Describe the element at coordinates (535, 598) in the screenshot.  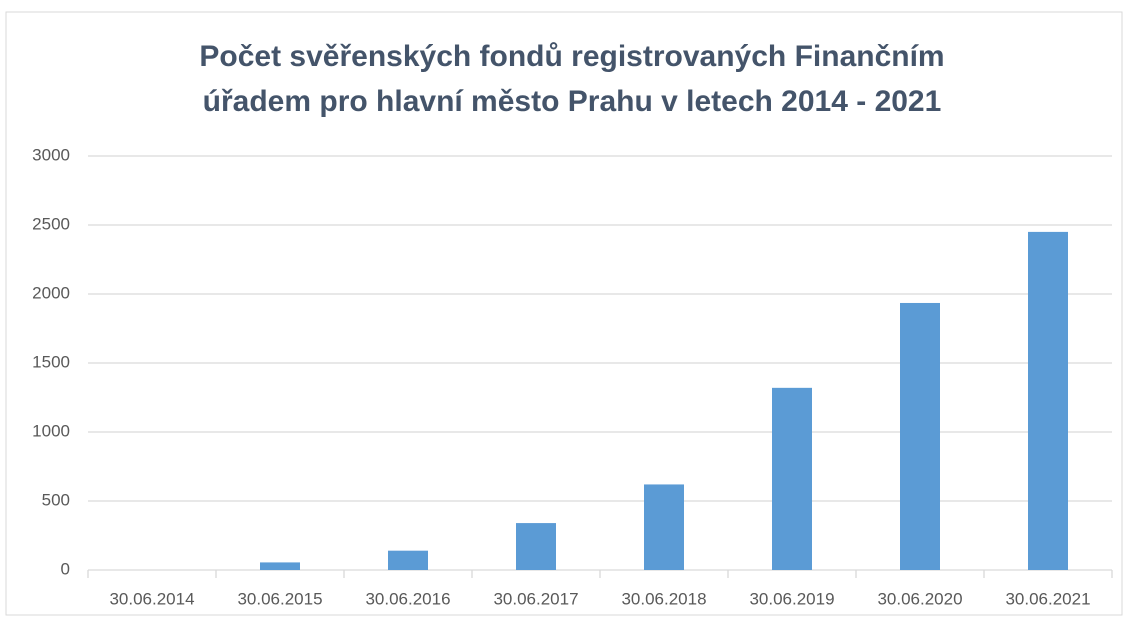
I see `x-tick-label: 30.06.2017` at that location.